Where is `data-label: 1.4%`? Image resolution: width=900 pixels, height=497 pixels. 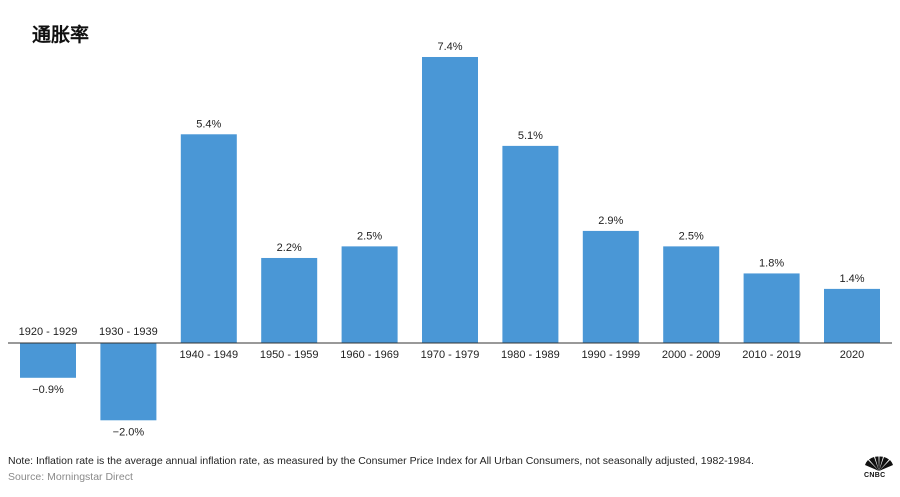
data-label: 1.4% is located at coordinates (851, 279).